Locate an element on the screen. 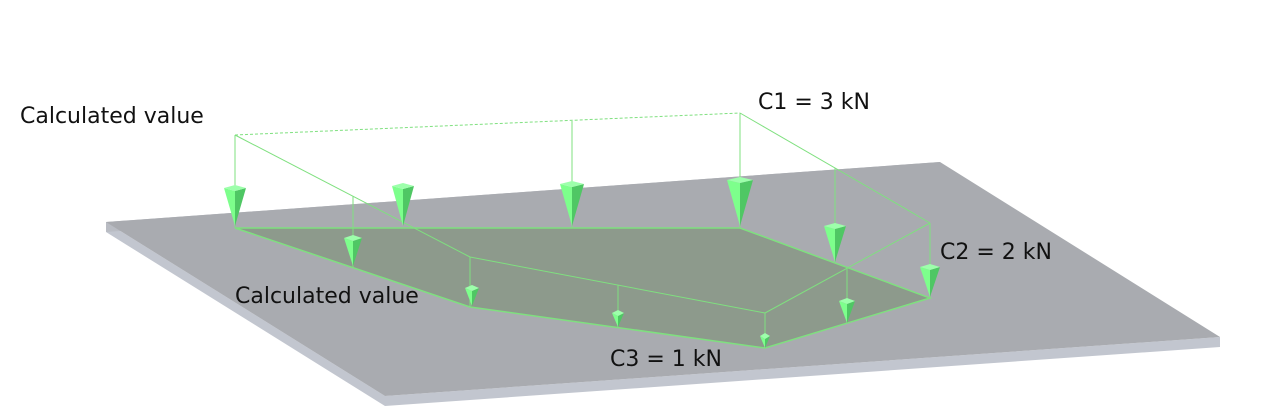 This screenshot has height=420, width=1277. calculated-value-label-top: Calculated value is located at coordinates (112, 116).